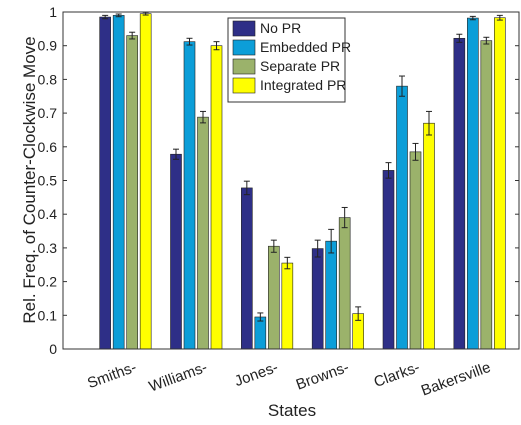  Describe the element at coordinates (53, 12) in the screenshot. I see `y-tick-label: 1` at that location.